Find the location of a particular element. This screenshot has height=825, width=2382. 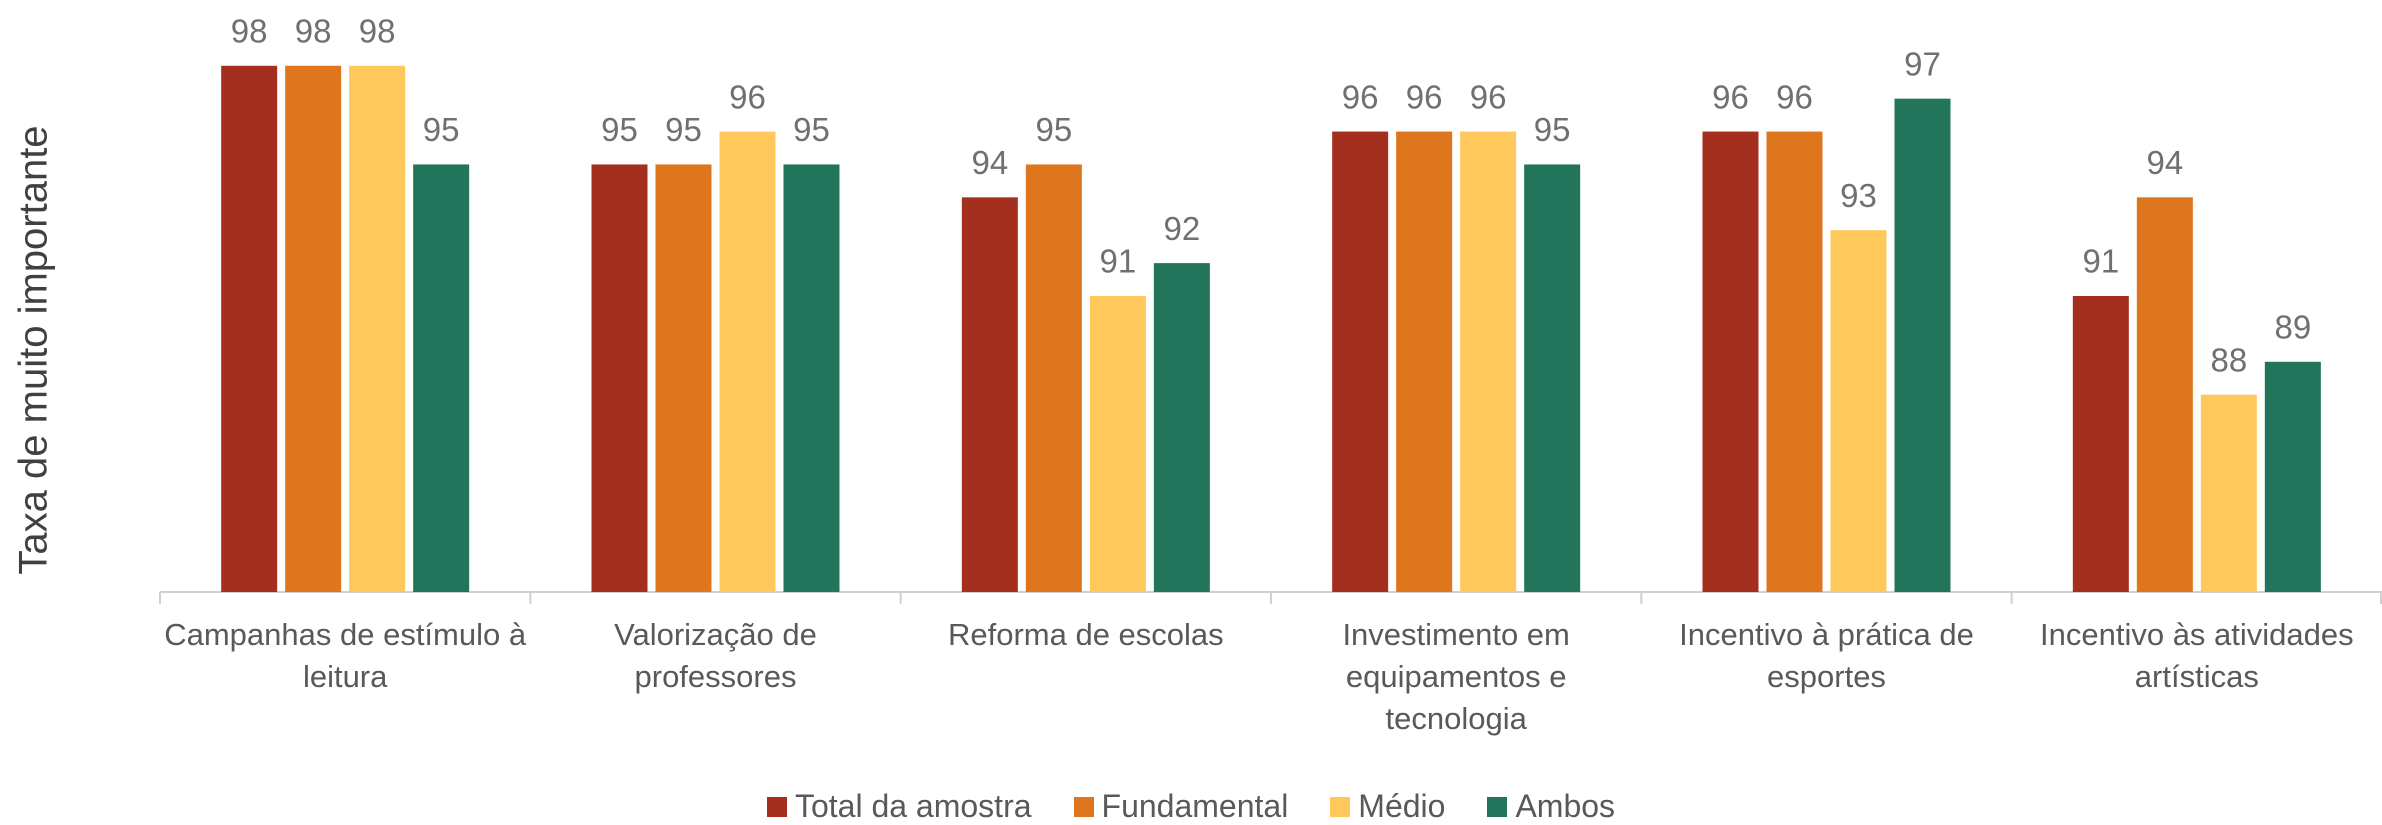

y-axis-label: Taxa de muito importante is located at coordinates (34, 349).